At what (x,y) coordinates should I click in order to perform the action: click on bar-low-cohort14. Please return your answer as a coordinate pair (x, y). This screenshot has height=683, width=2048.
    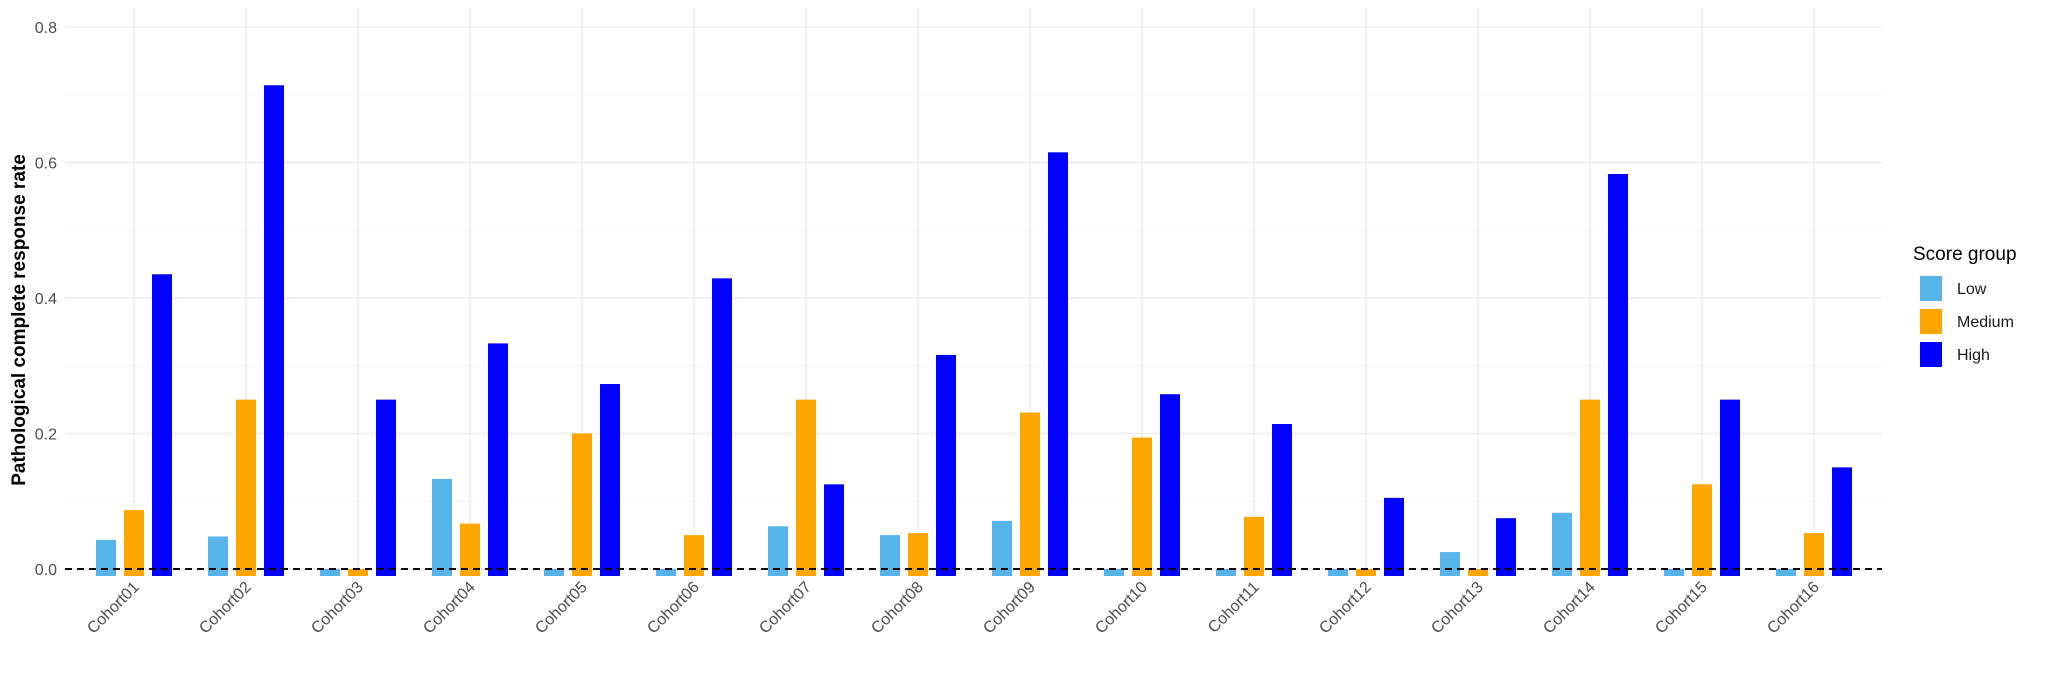
    Looking at the image, I should click on (1562, 544).